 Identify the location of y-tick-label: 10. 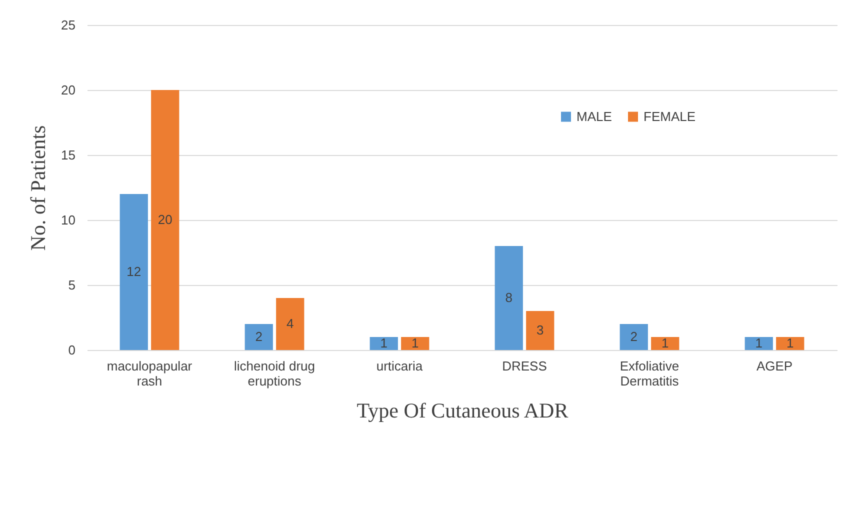
(68, 220).